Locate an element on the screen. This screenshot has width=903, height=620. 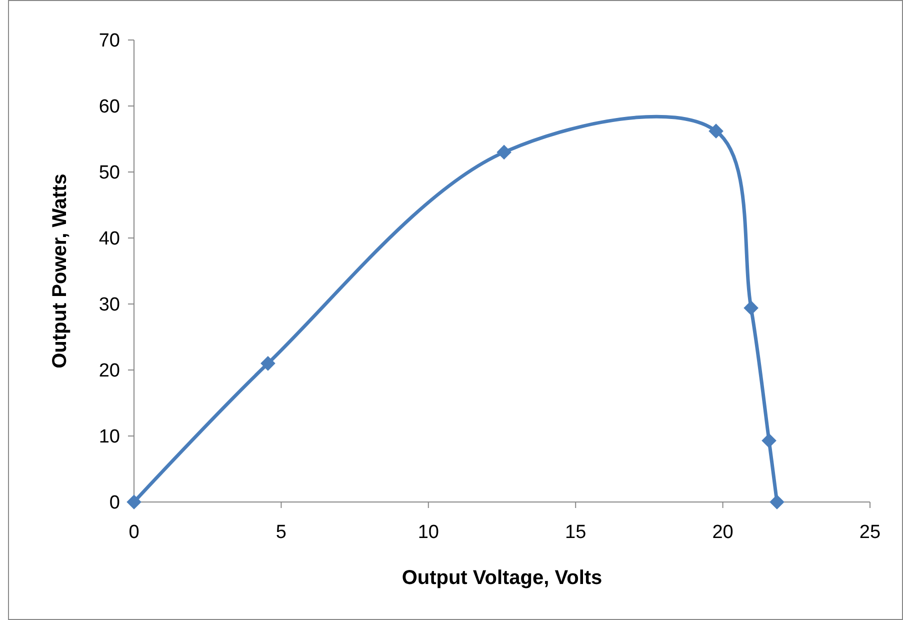
y-tick-label: 20 is located at coordinates (109, 371).